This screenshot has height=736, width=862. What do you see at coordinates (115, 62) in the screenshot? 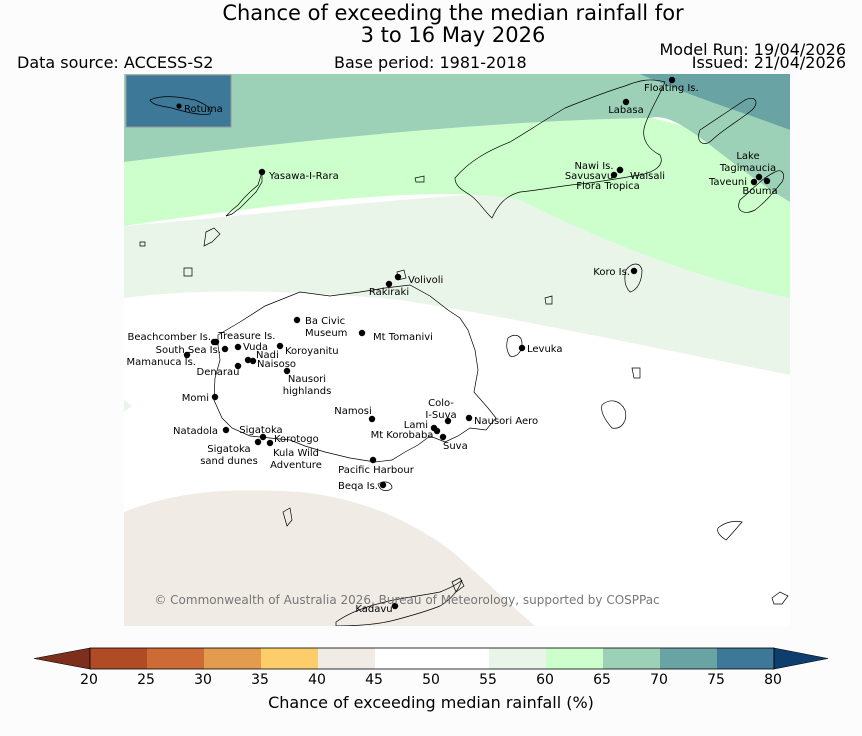
I see `data-source-label: Data source: ACCESS-S2` at bounding box center [115, 62].